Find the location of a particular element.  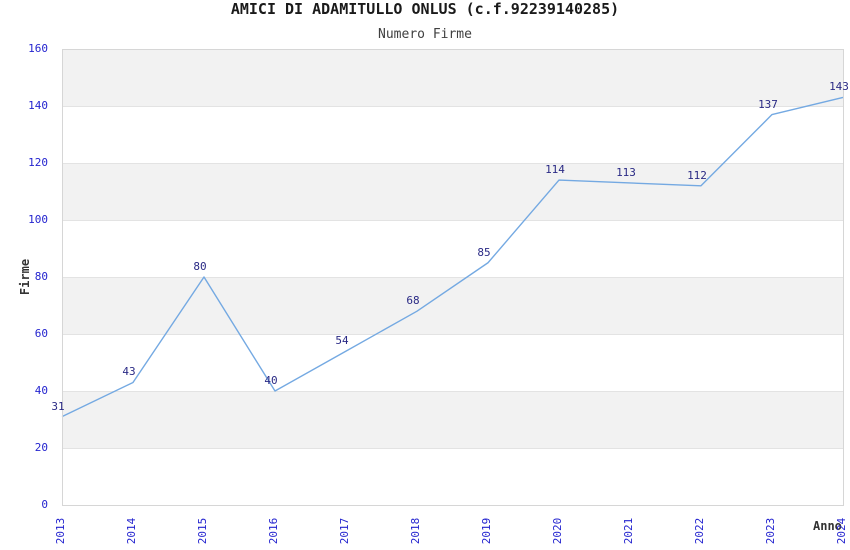

data-label: 143 is located at coordinates (839, 87).